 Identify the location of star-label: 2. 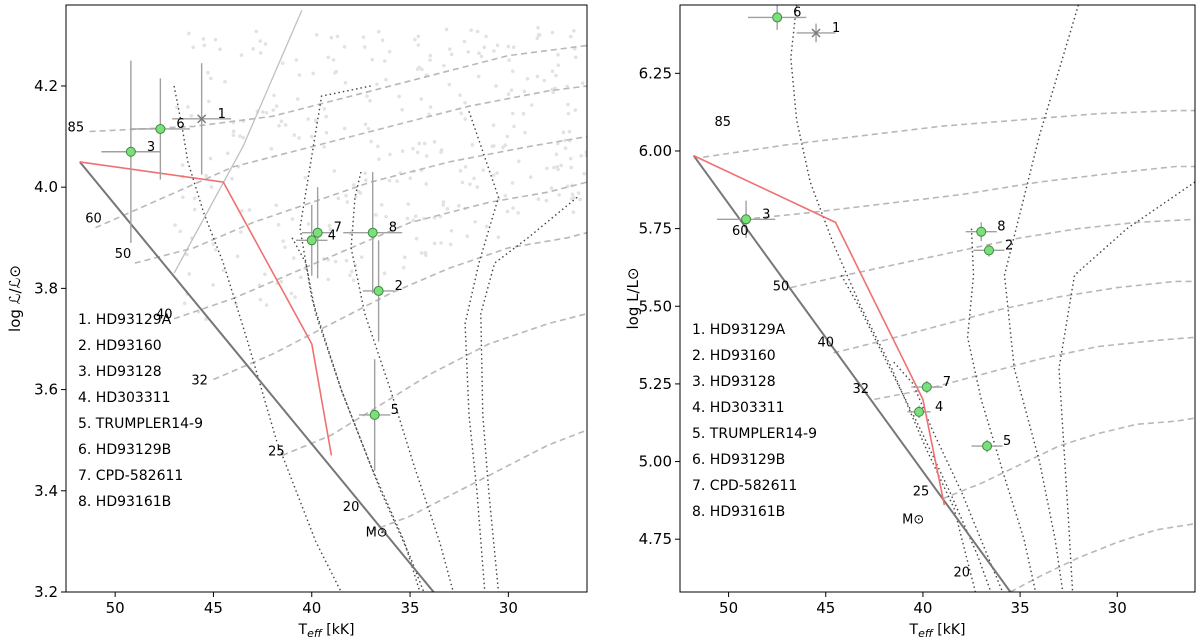
(399, 286).